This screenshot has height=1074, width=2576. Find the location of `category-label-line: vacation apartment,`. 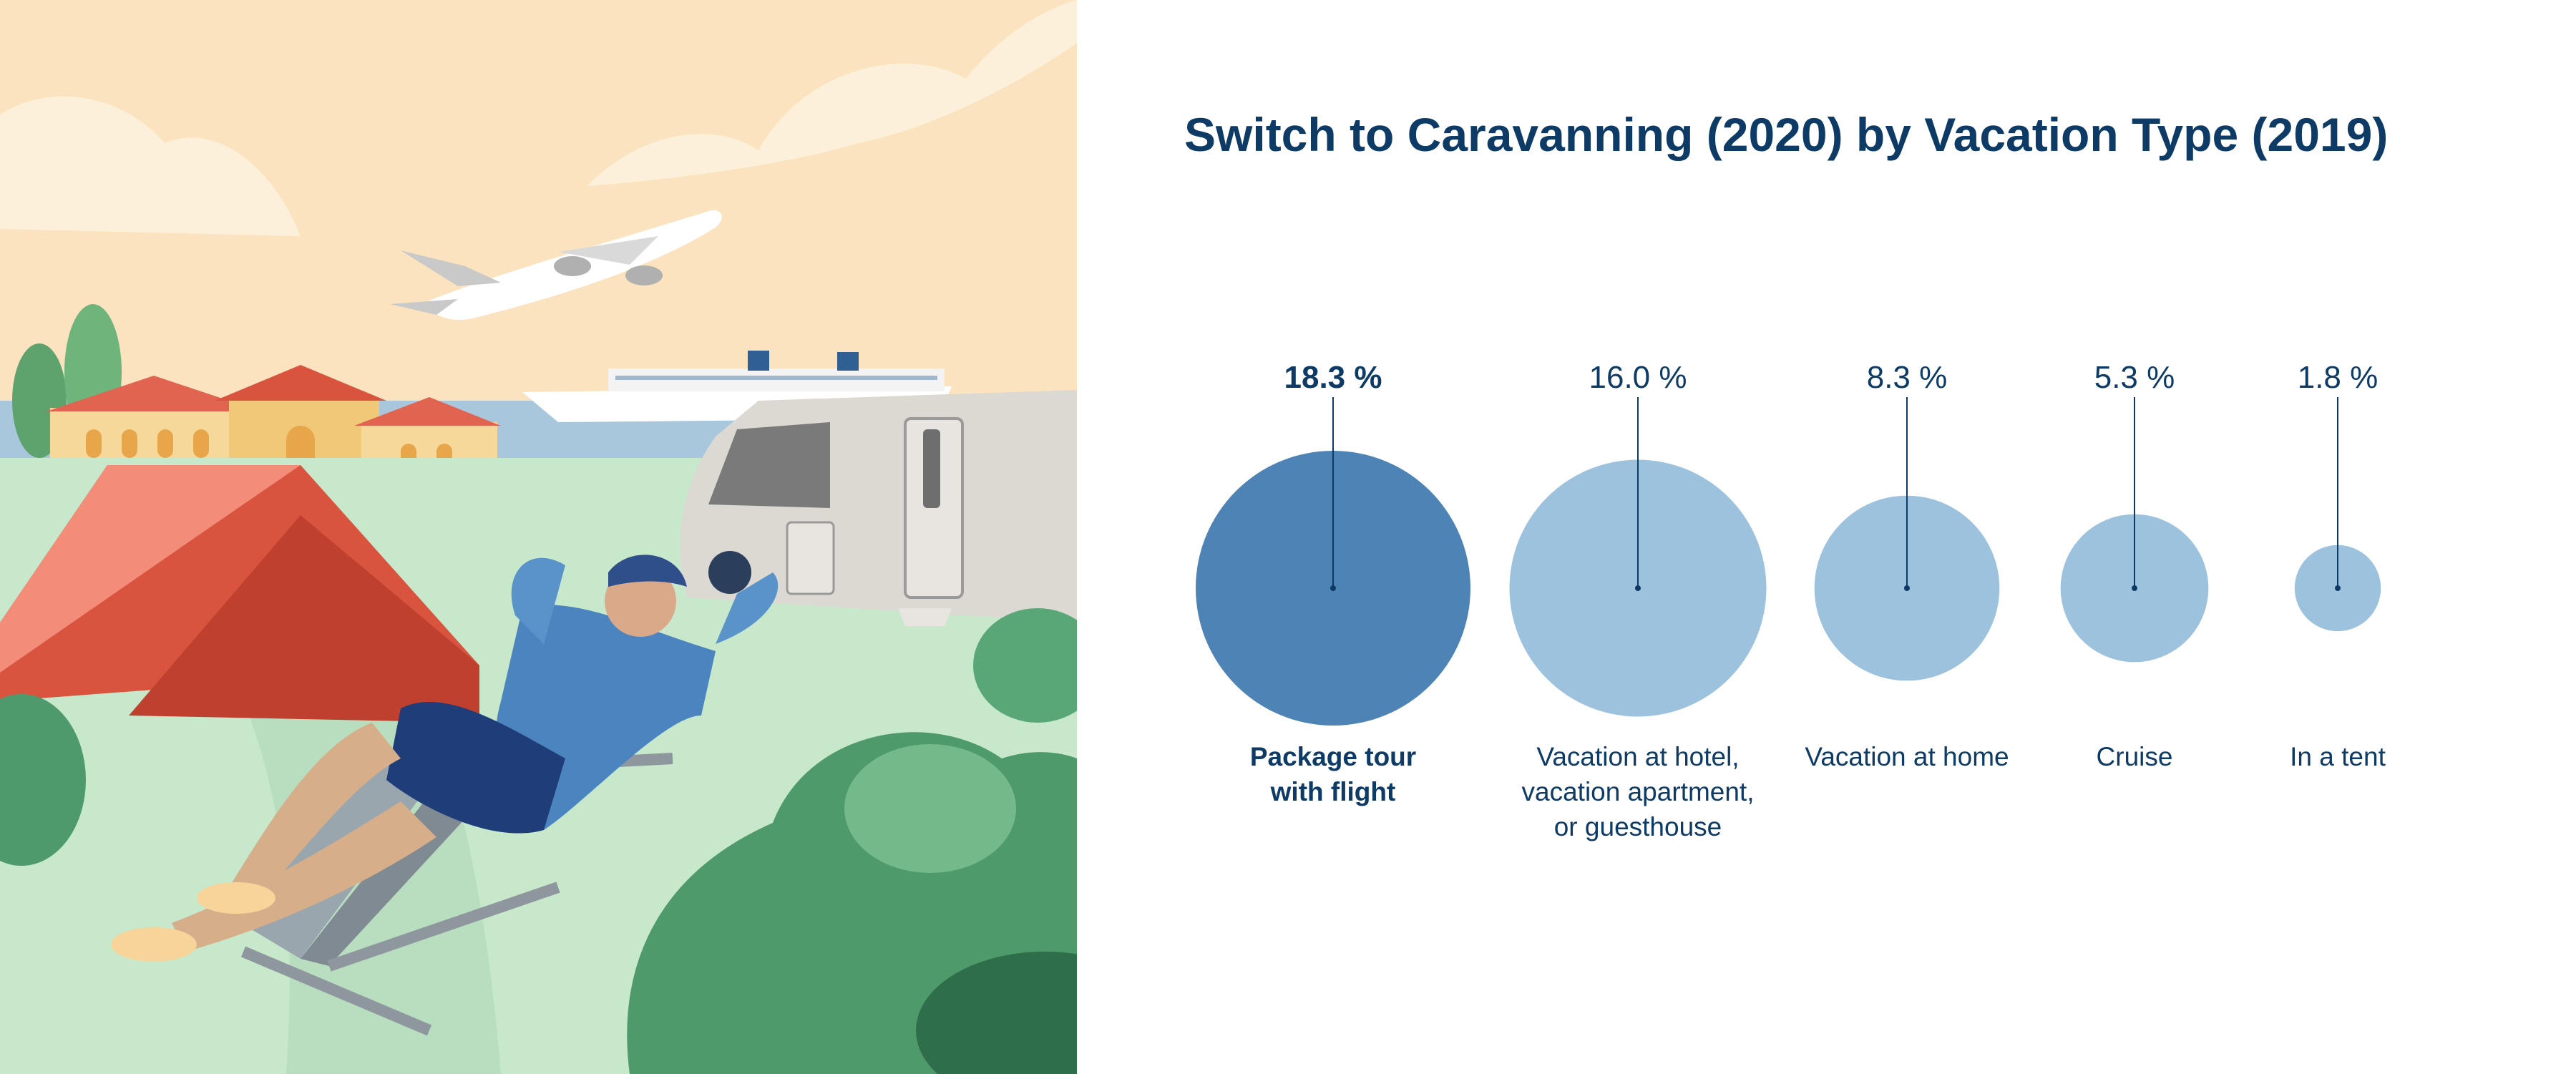

category-label-line: vacation apartment, is located at coordinates (1638, 791).